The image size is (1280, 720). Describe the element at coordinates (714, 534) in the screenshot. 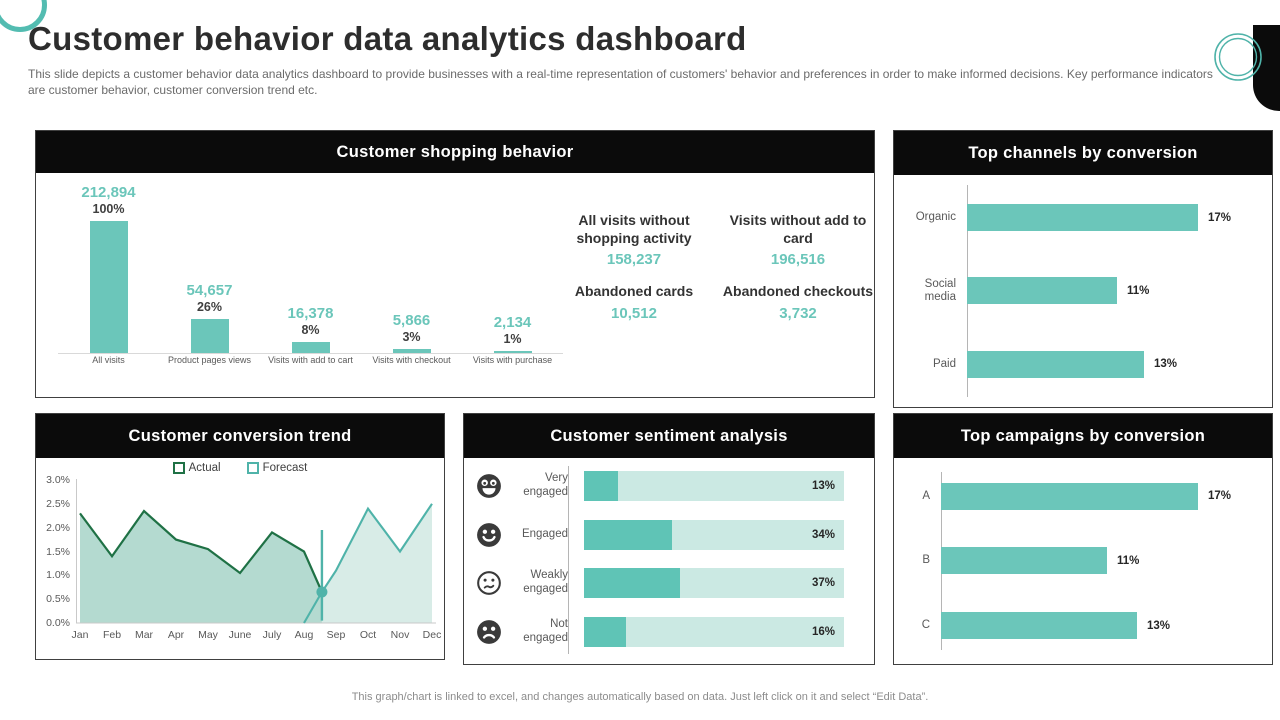

I see `bar-track: 34%` at that location.